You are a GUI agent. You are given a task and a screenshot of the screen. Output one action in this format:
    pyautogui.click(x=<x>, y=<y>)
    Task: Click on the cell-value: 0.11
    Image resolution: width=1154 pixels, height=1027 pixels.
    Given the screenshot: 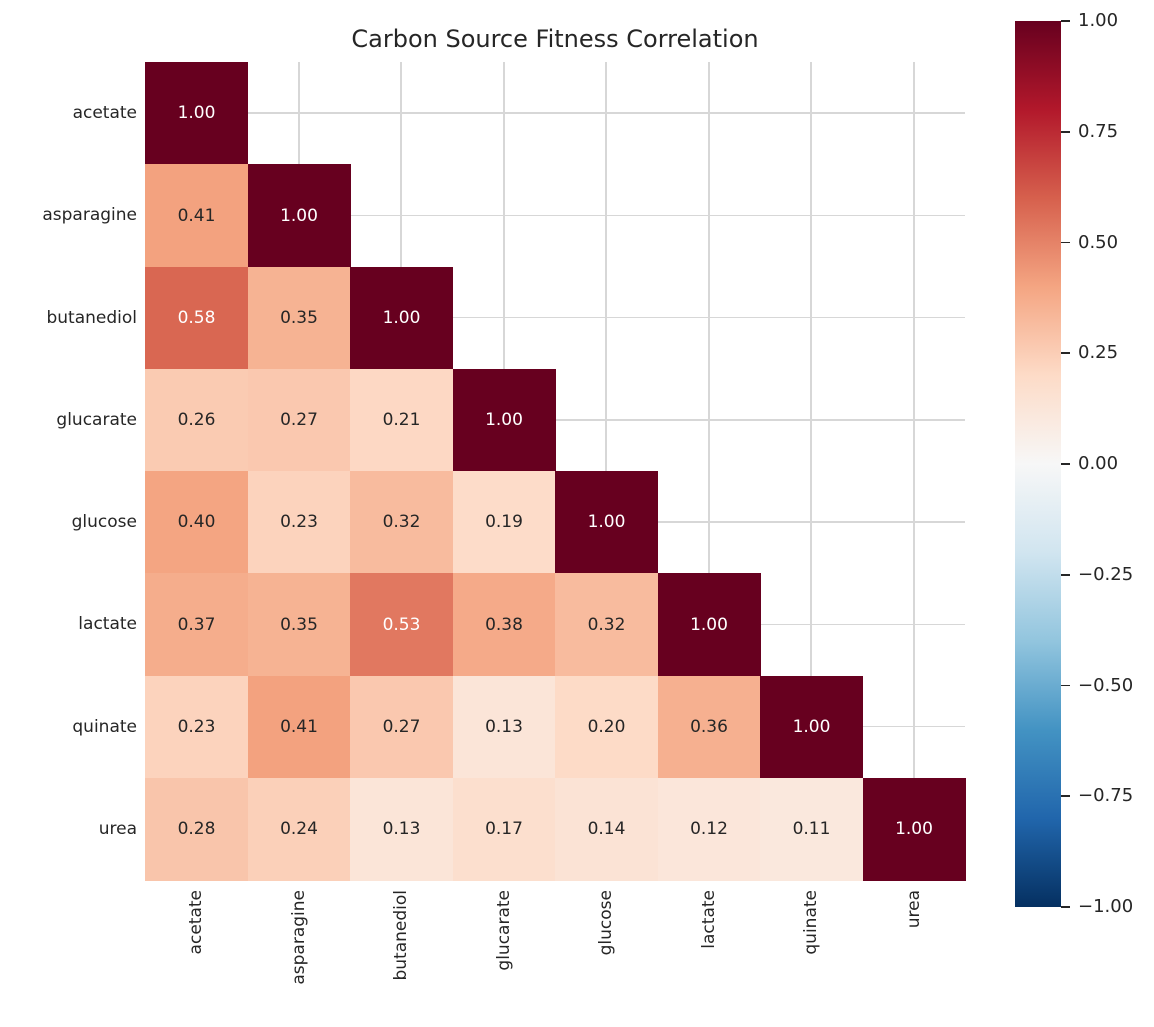 What is the action you would take?
    pyautogui.click(x=811, y=829)
    